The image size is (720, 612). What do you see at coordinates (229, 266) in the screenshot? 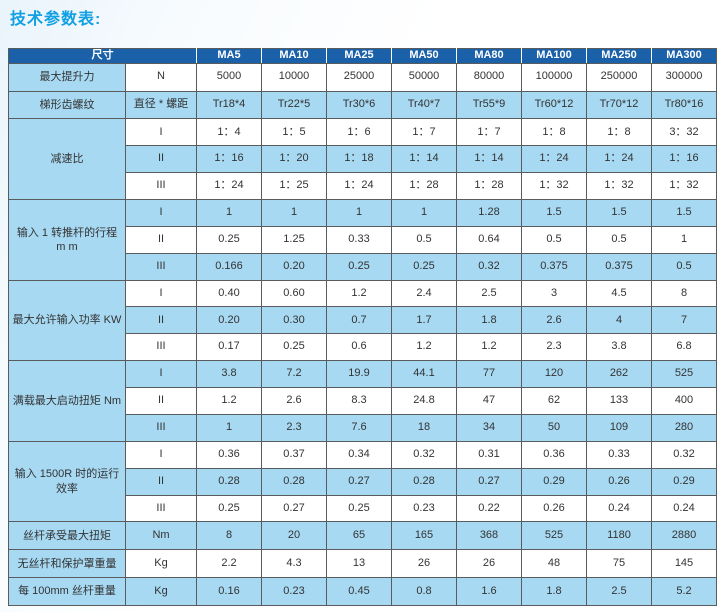
I see `value-cell: 0.166` at bounding box center [229, 266].